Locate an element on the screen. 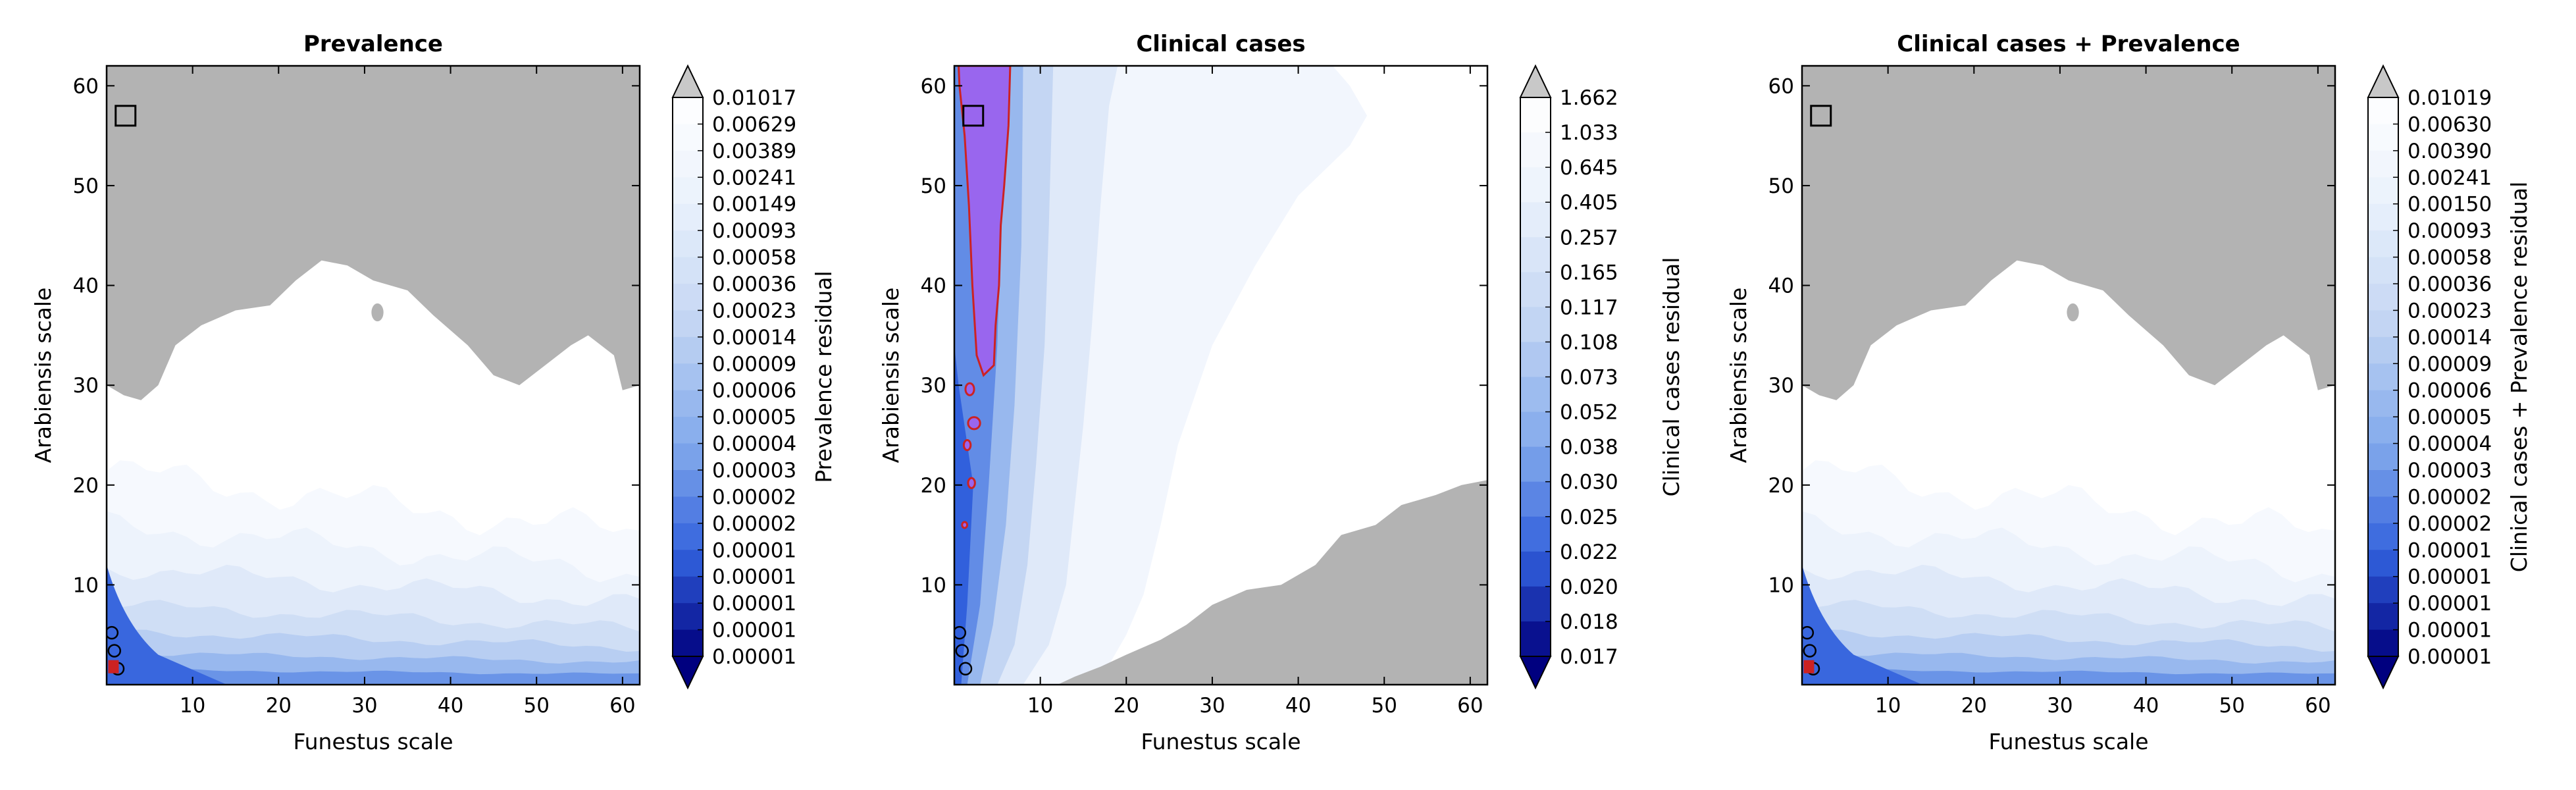 This screenshot has width=2576, height=790. colorbar-tick-label: 0.405 is located at coordinates (1589, 203).